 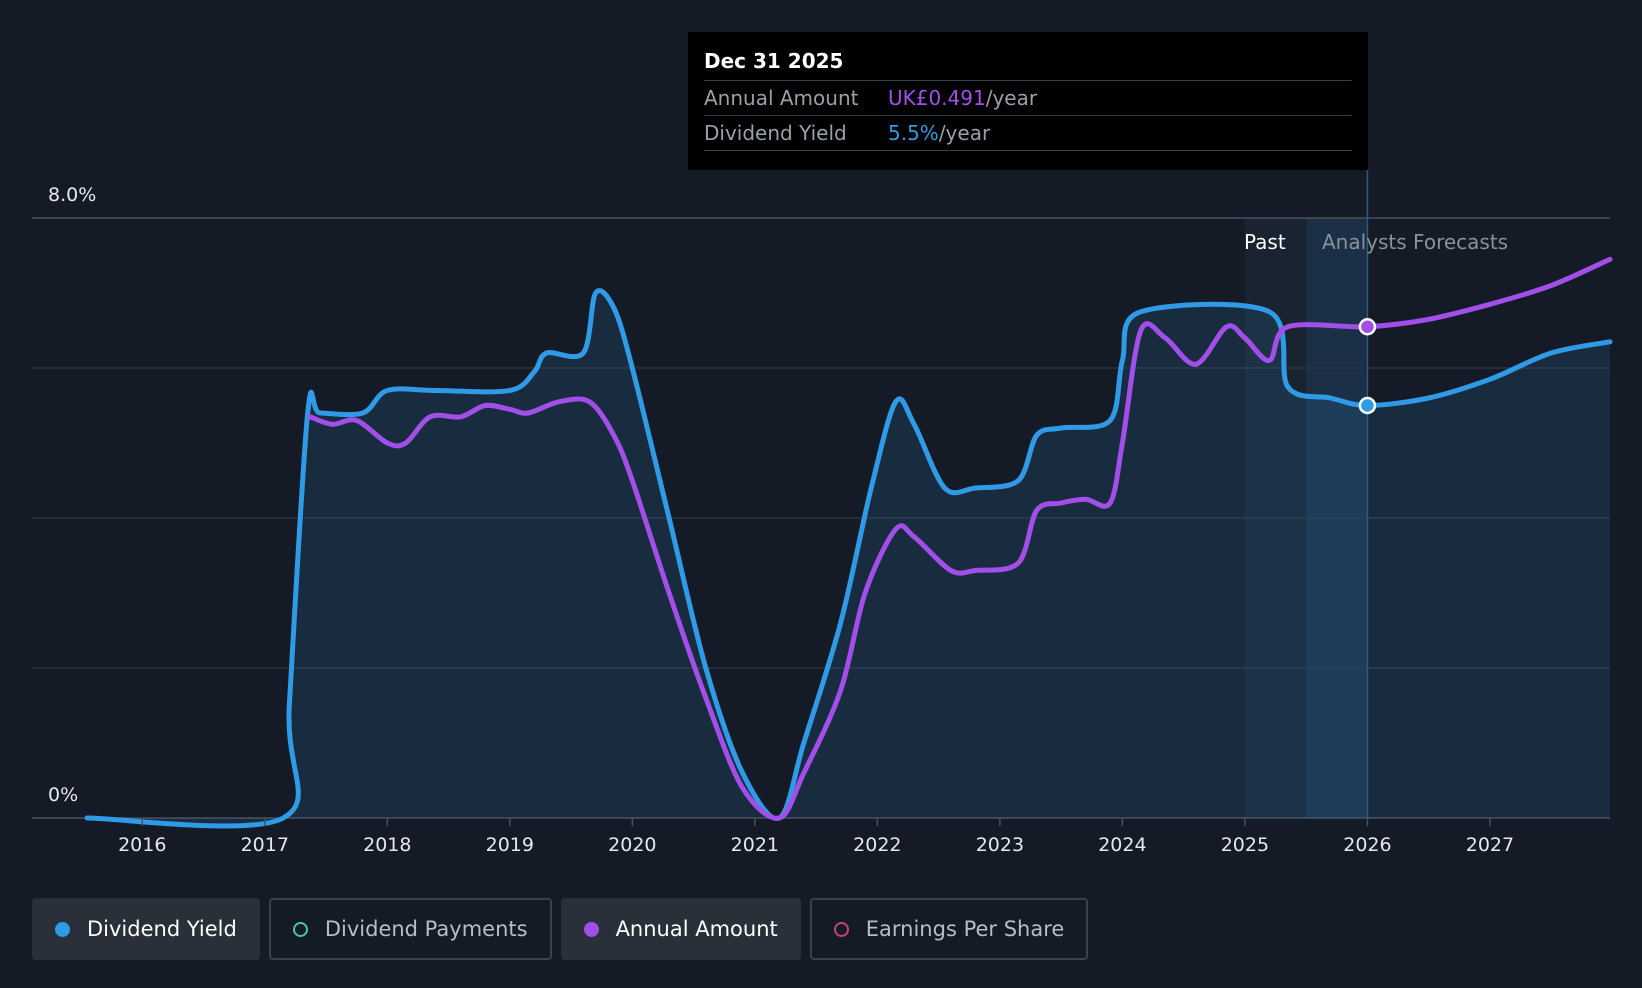 I want to click on x-tick-label: 2021, so click(x=755, y=845).